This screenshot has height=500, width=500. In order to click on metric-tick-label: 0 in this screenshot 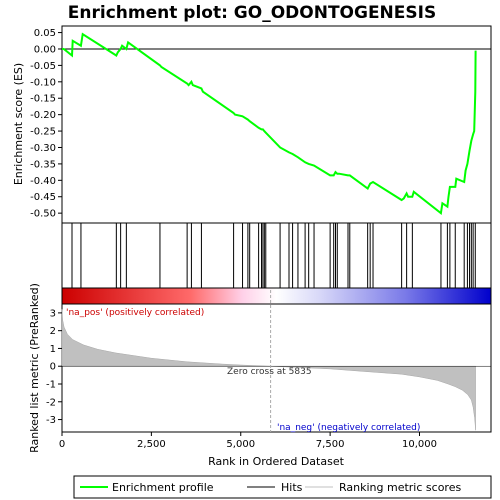, I will do `click(53, 367)`.